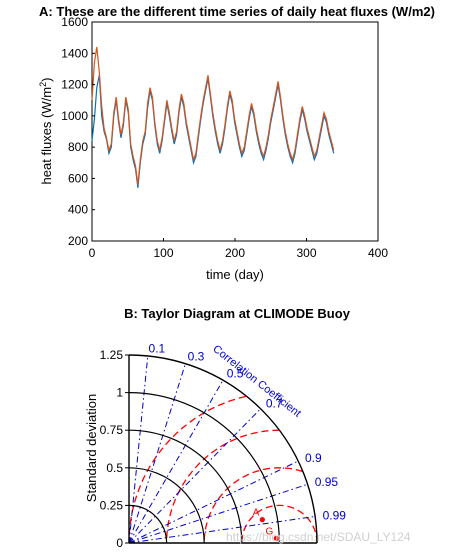 Image resolution: width=474 pixels, height=559 pixels. What do you see at coordinates (306, 253) in the screenshot?
I see `x-tick-label: 300` at bounding box center [306, 253].